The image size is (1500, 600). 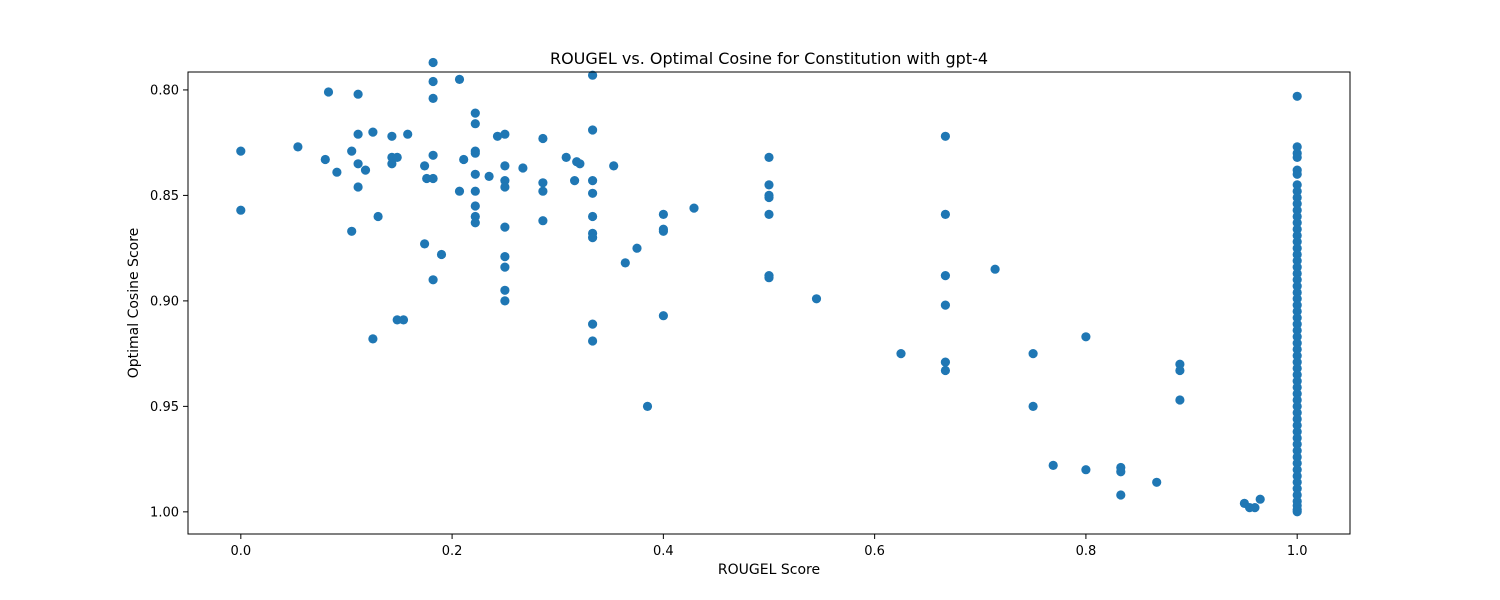 I want to click on y-axis-ticks: 0.80 0.85 0.90 0.95 1.00, so click(x=169, y=301).